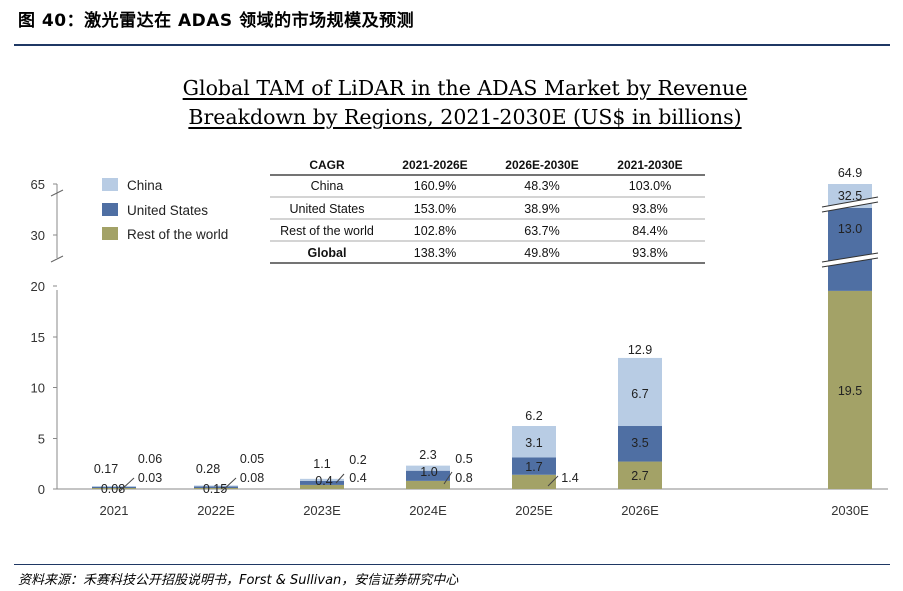  I want to click on table-cell: 49.8%, so click(541, 253).